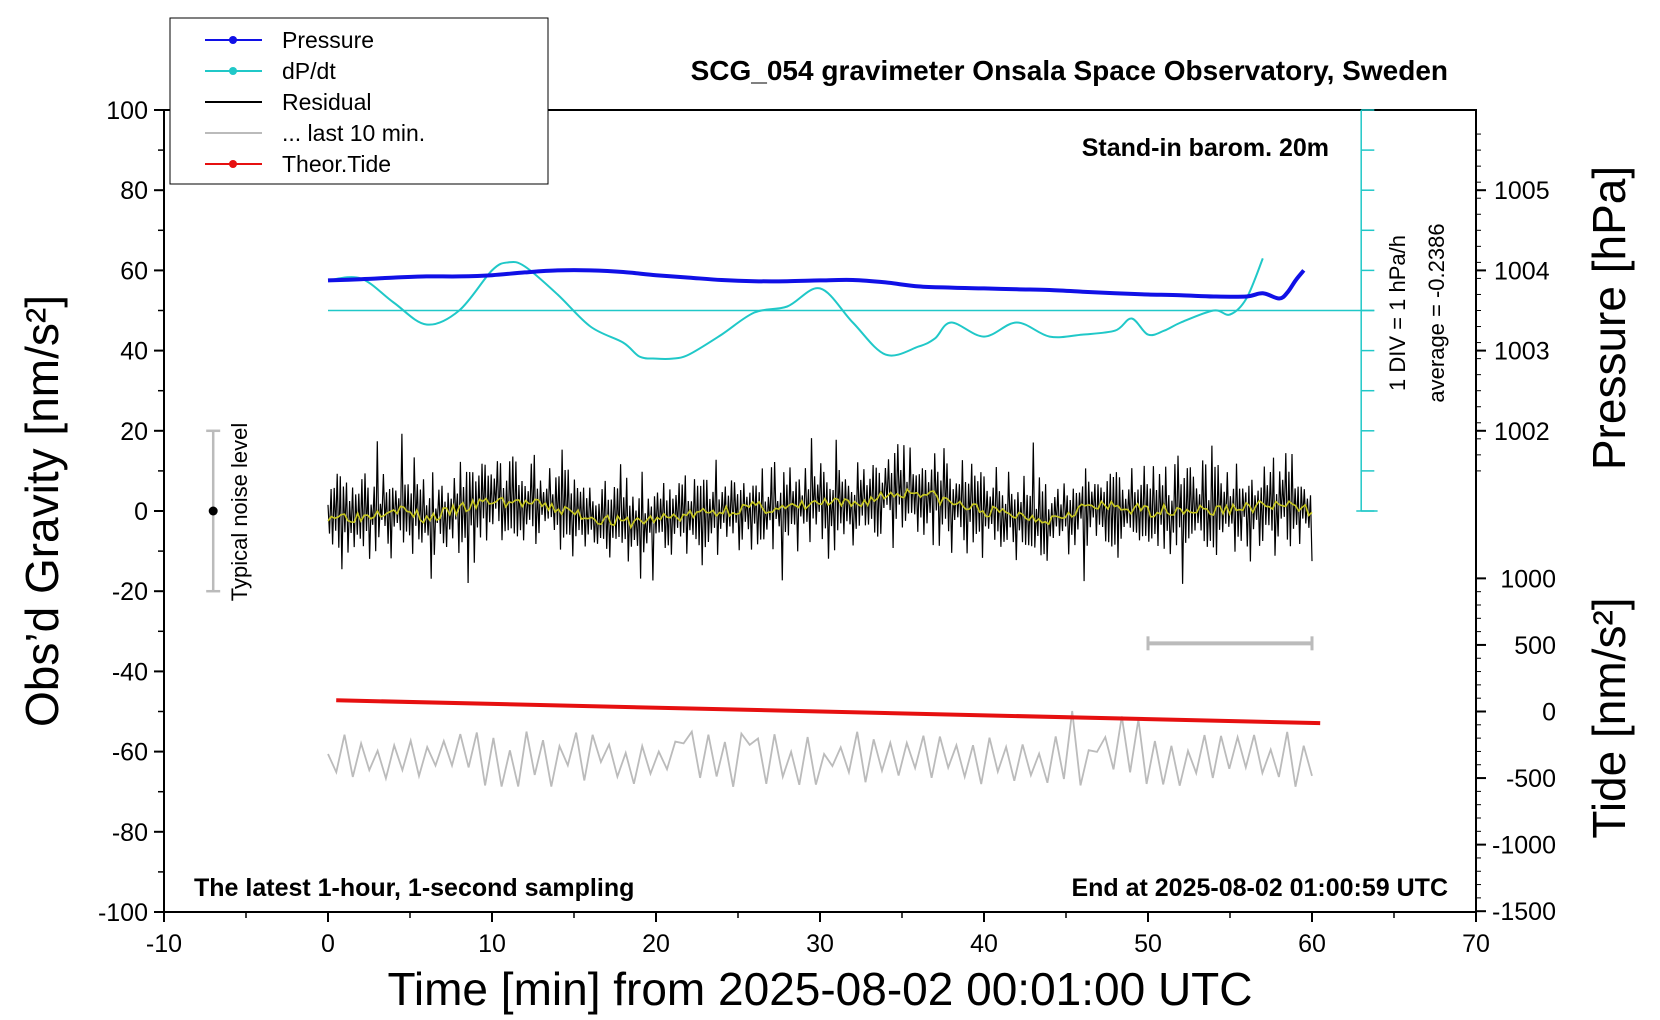 The image size is (1660, 1020). What do you see at coordinates (1609, 318) in the screenshot?
I see `y-axis-title-pressure: Pressure [hPa]` at bounding box center [1609, 318].